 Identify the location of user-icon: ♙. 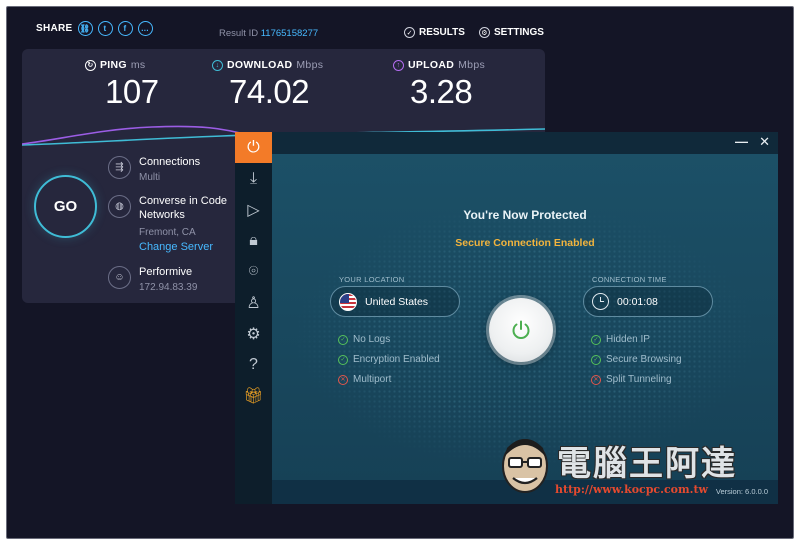
(253, 303).